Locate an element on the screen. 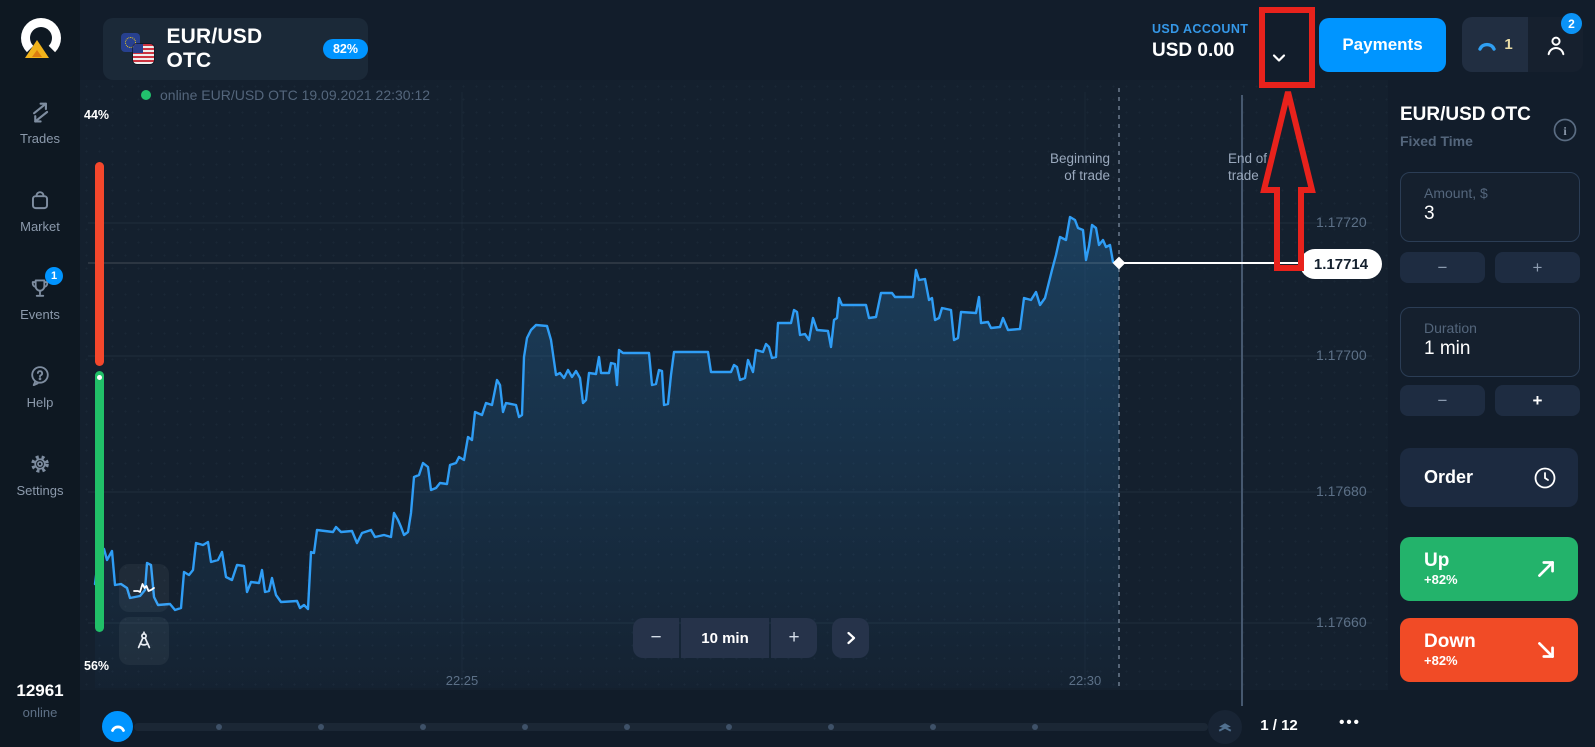 Image resolution: width=1595 pixels, height=747 pixels. sentiment-sell-percent: 44% is located at coordinates (97, 115).